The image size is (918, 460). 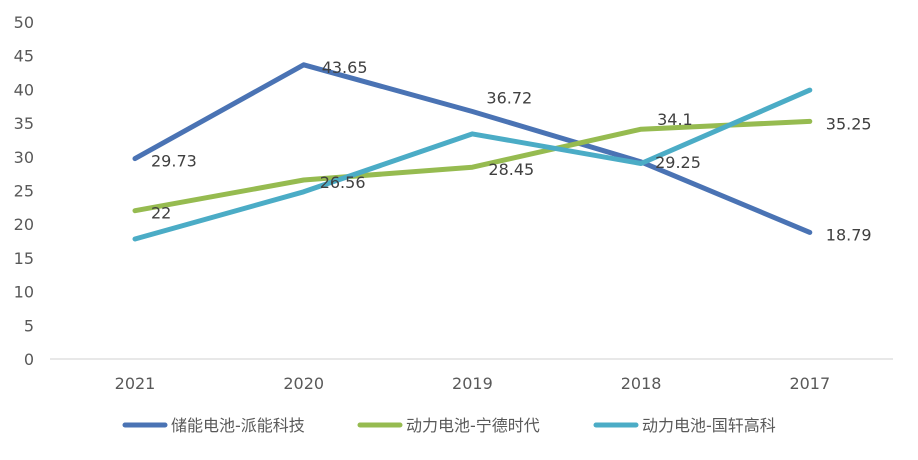 I want to click on x-axis: 2021 2020 2019 2018 2017, so click(x=471, y=375).